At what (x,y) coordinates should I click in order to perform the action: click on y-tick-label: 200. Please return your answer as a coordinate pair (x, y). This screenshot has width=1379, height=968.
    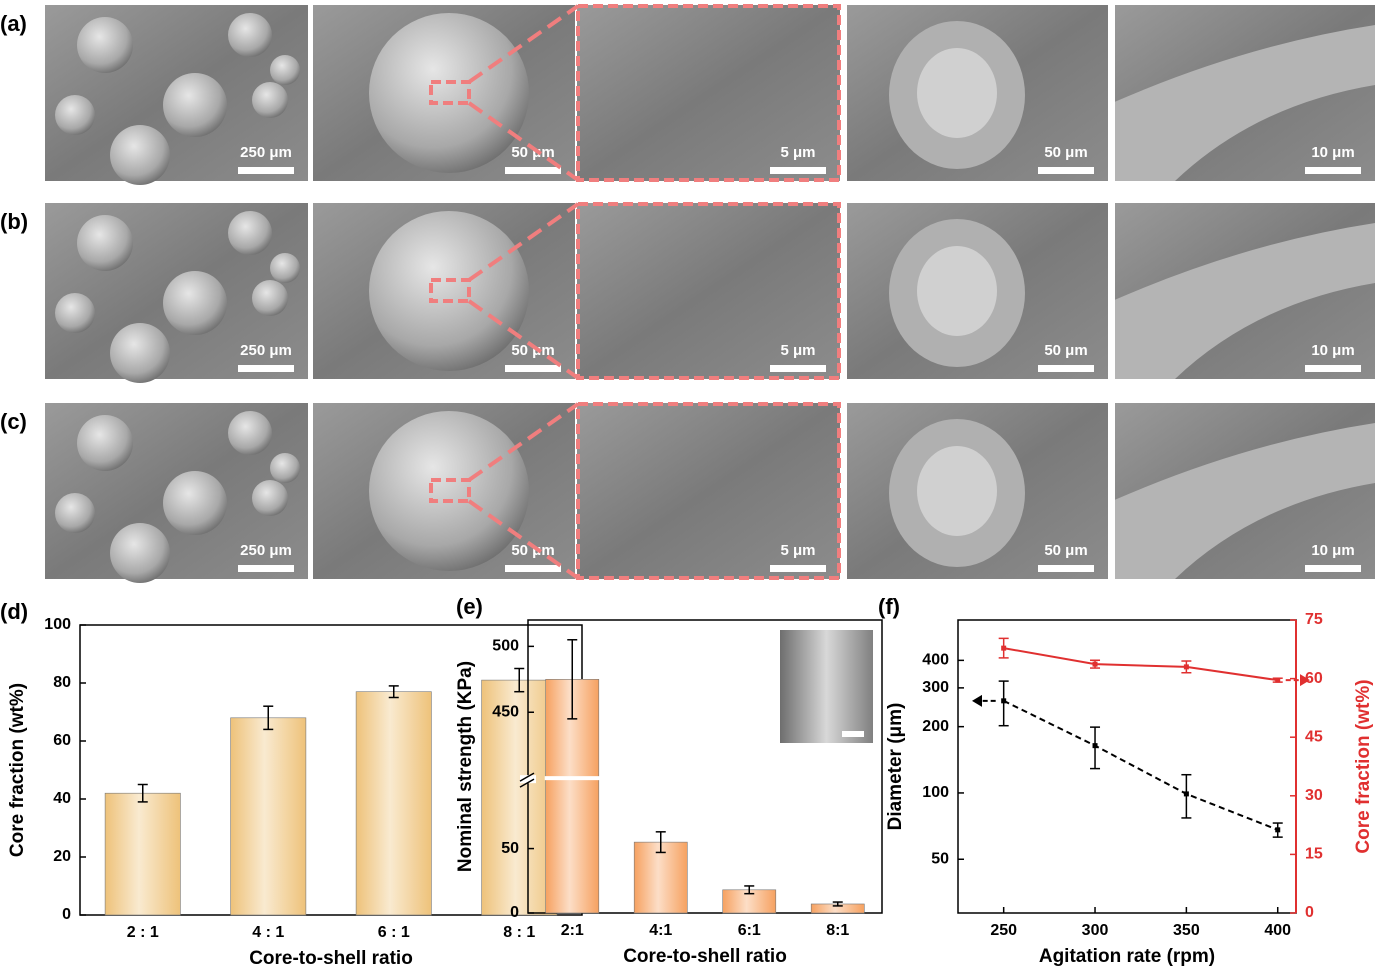
    Looking at the image, I should click on (935, 726).